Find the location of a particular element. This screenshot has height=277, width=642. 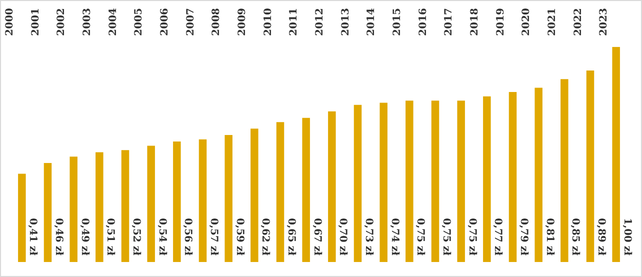

data-label: 0,52 zł is located at coordinates (136, 237).